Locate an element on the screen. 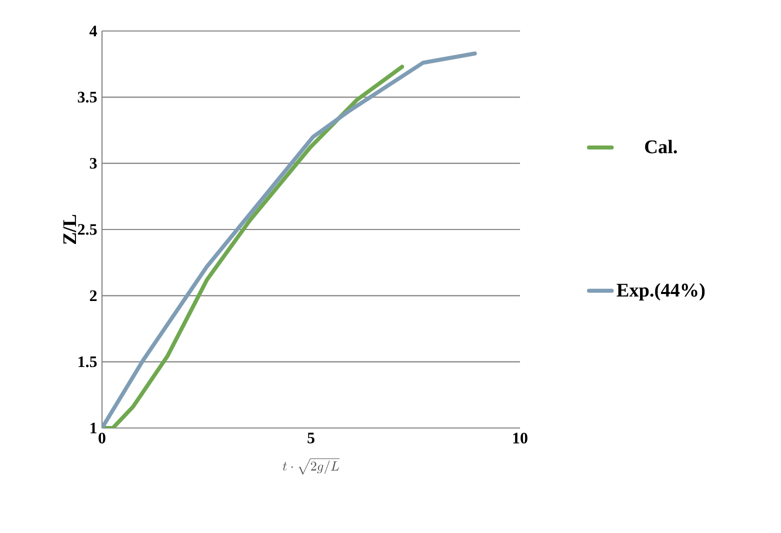 The width and height of the screenshot is (781, 533). y-tick-label: 4 is located at coordinates (93, 31).